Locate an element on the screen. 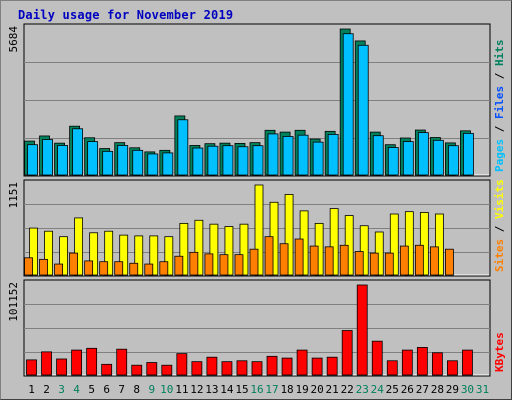 This screenshot has height=400, width=512. x-tick-label: 29 is located at coordinates (452, 389).